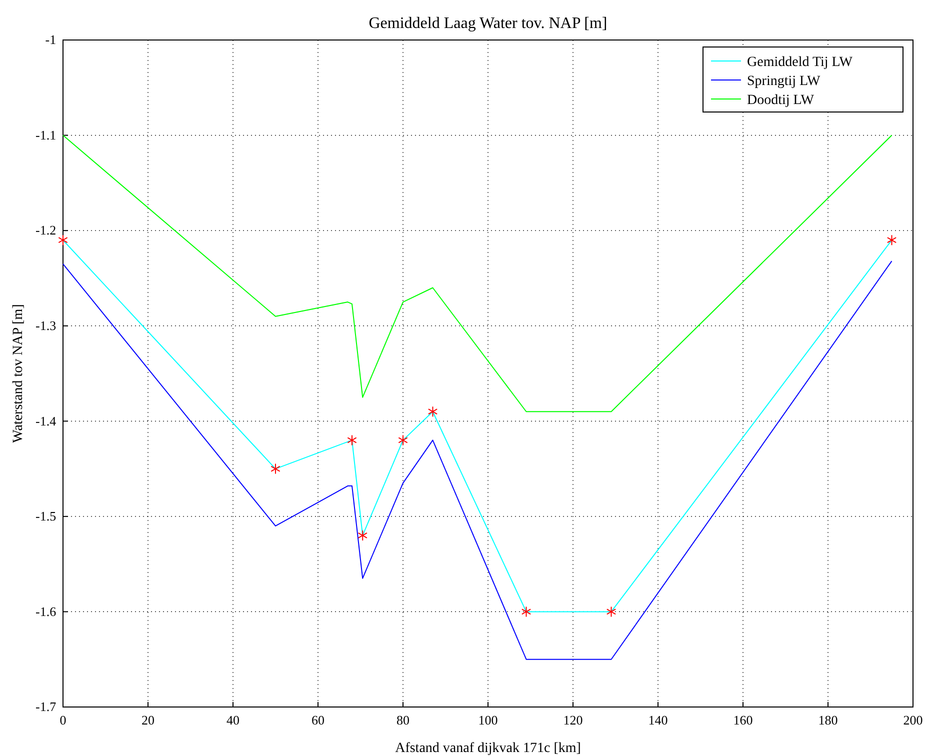  What do you see at coordinates (233, 720) in the screenshot?
I see `x-tick-label: 40` at bounding box center [233, 720].